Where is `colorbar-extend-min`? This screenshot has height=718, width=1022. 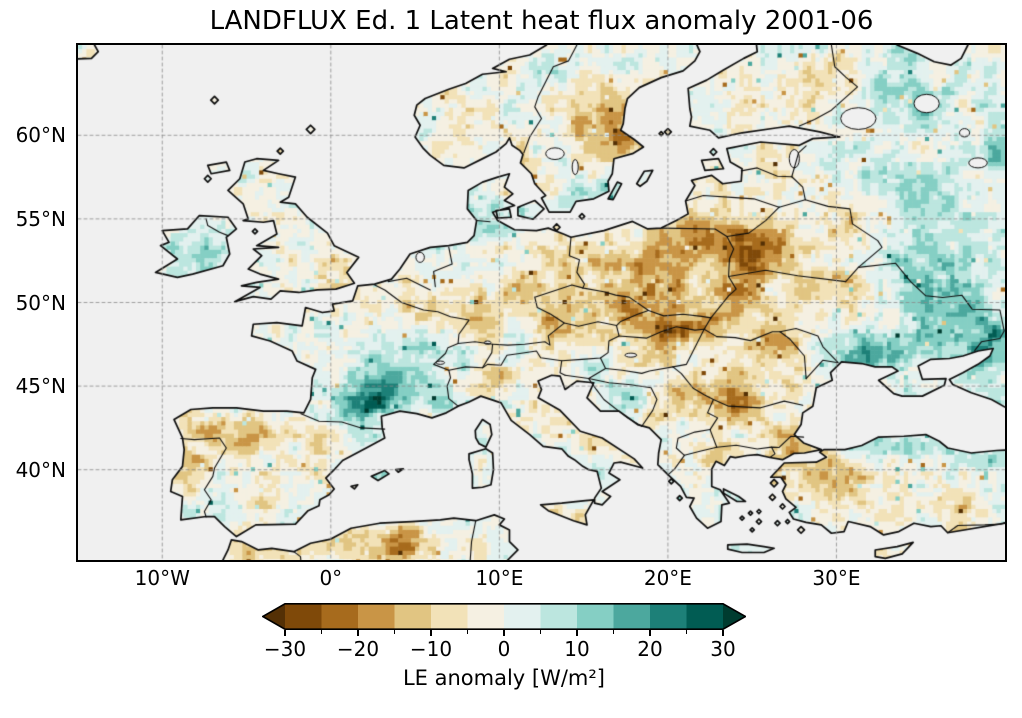
colorbar-extend-min is located at coordinates (273, 616).